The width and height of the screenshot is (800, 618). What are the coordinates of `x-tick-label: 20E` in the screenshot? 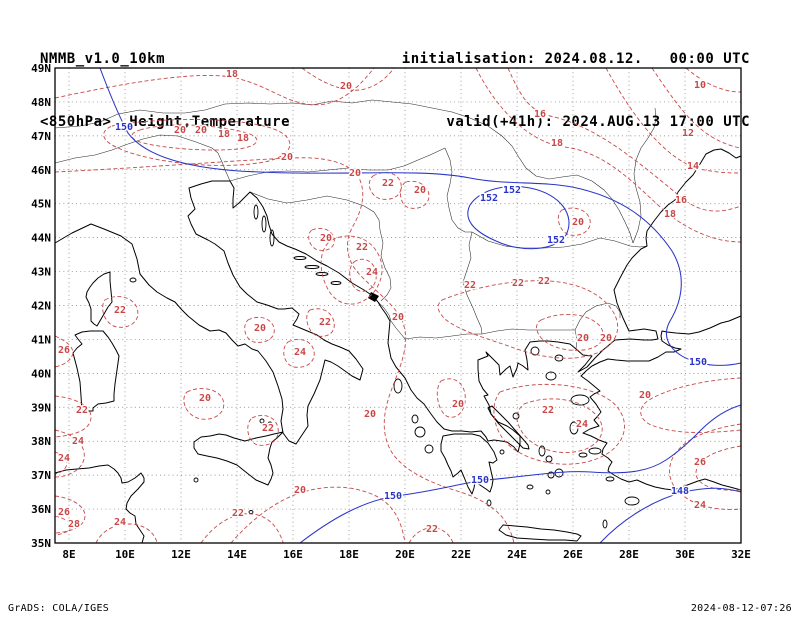 It's located at (405, 554).